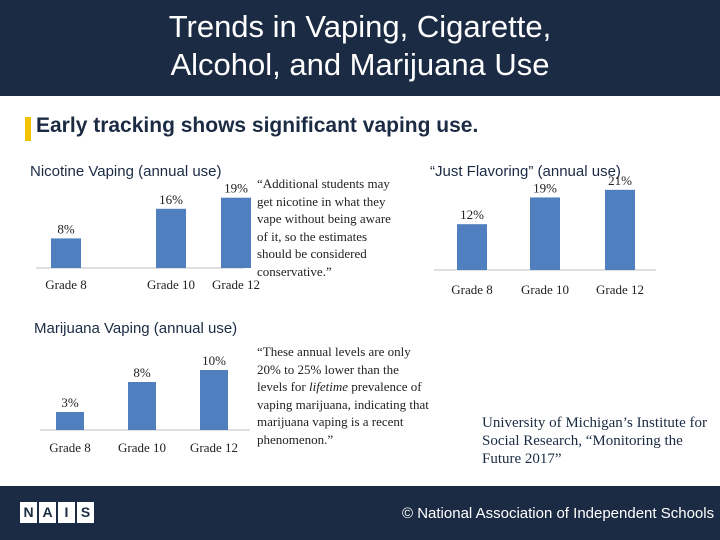 This screenshot has height=540, width=720. I want to click on data-label: 3%, so click(70, 402).